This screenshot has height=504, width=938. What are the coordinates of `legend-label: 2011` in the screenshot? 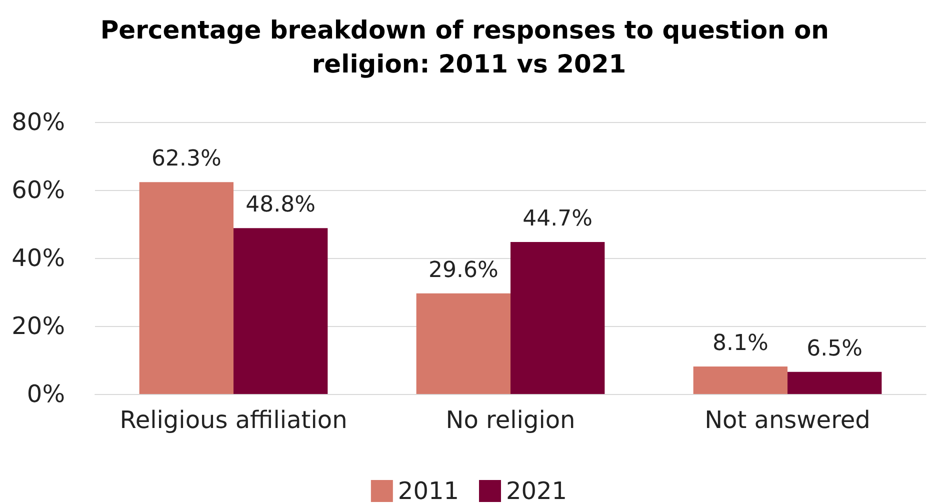 It's located at (428, 490).